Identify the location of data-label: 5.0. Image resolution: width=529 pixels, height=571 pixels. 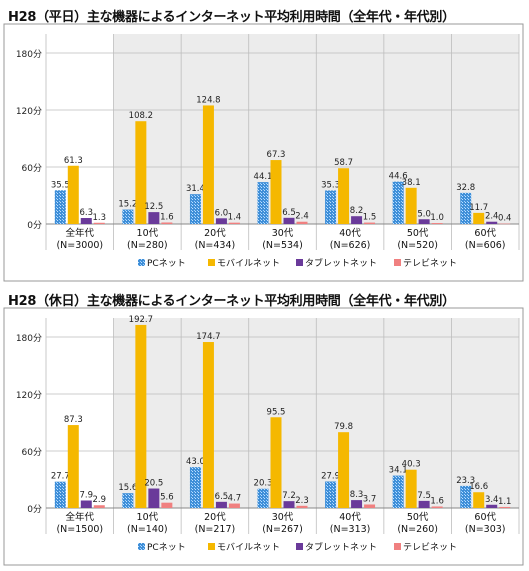
(424, 214).